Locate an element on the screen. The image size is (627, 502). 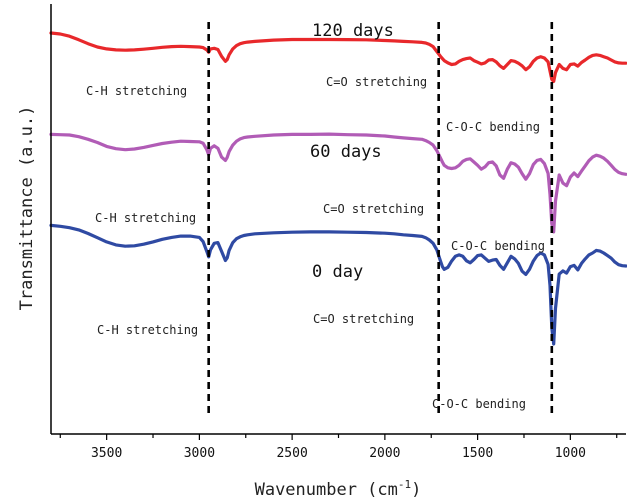
annotation-co-stretching-0: C=O stretching is located at coordinates (363, 319).